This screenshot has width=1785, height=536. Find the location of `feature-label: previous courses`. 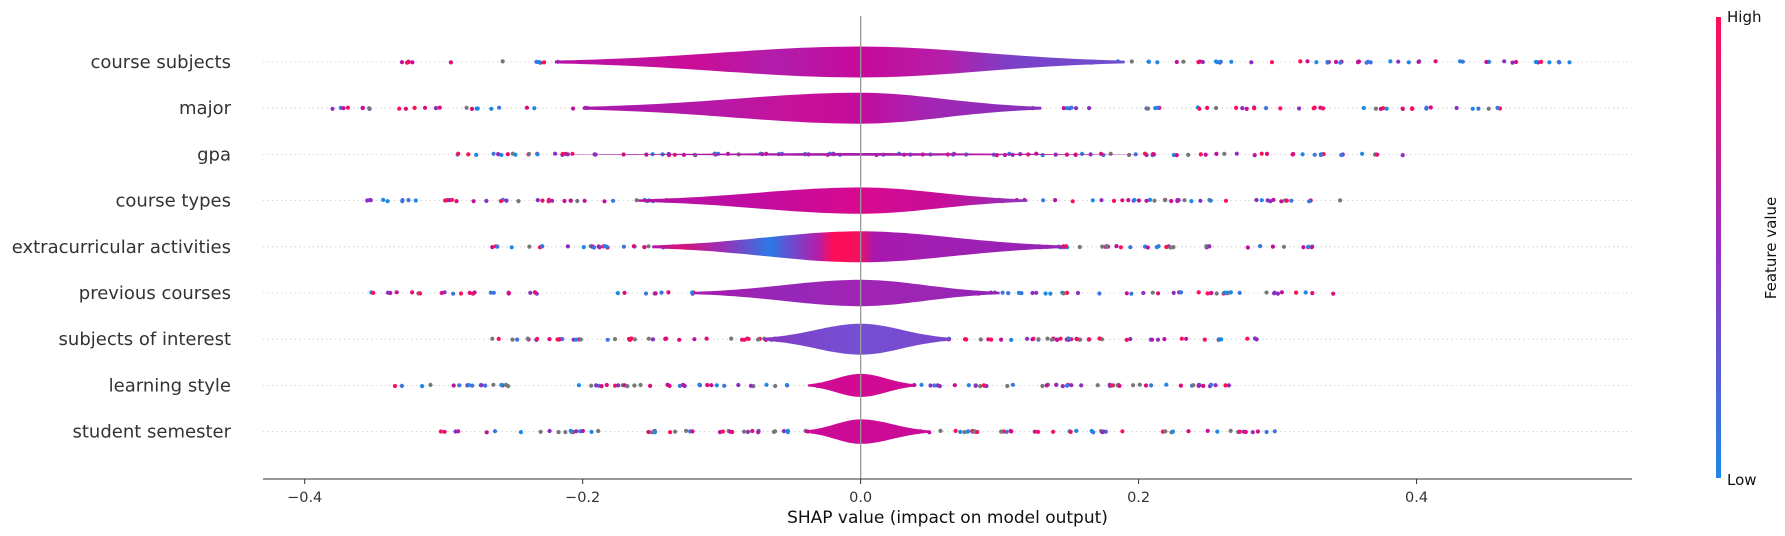

feature-label: previous courses is located at coordinates (155, 293).